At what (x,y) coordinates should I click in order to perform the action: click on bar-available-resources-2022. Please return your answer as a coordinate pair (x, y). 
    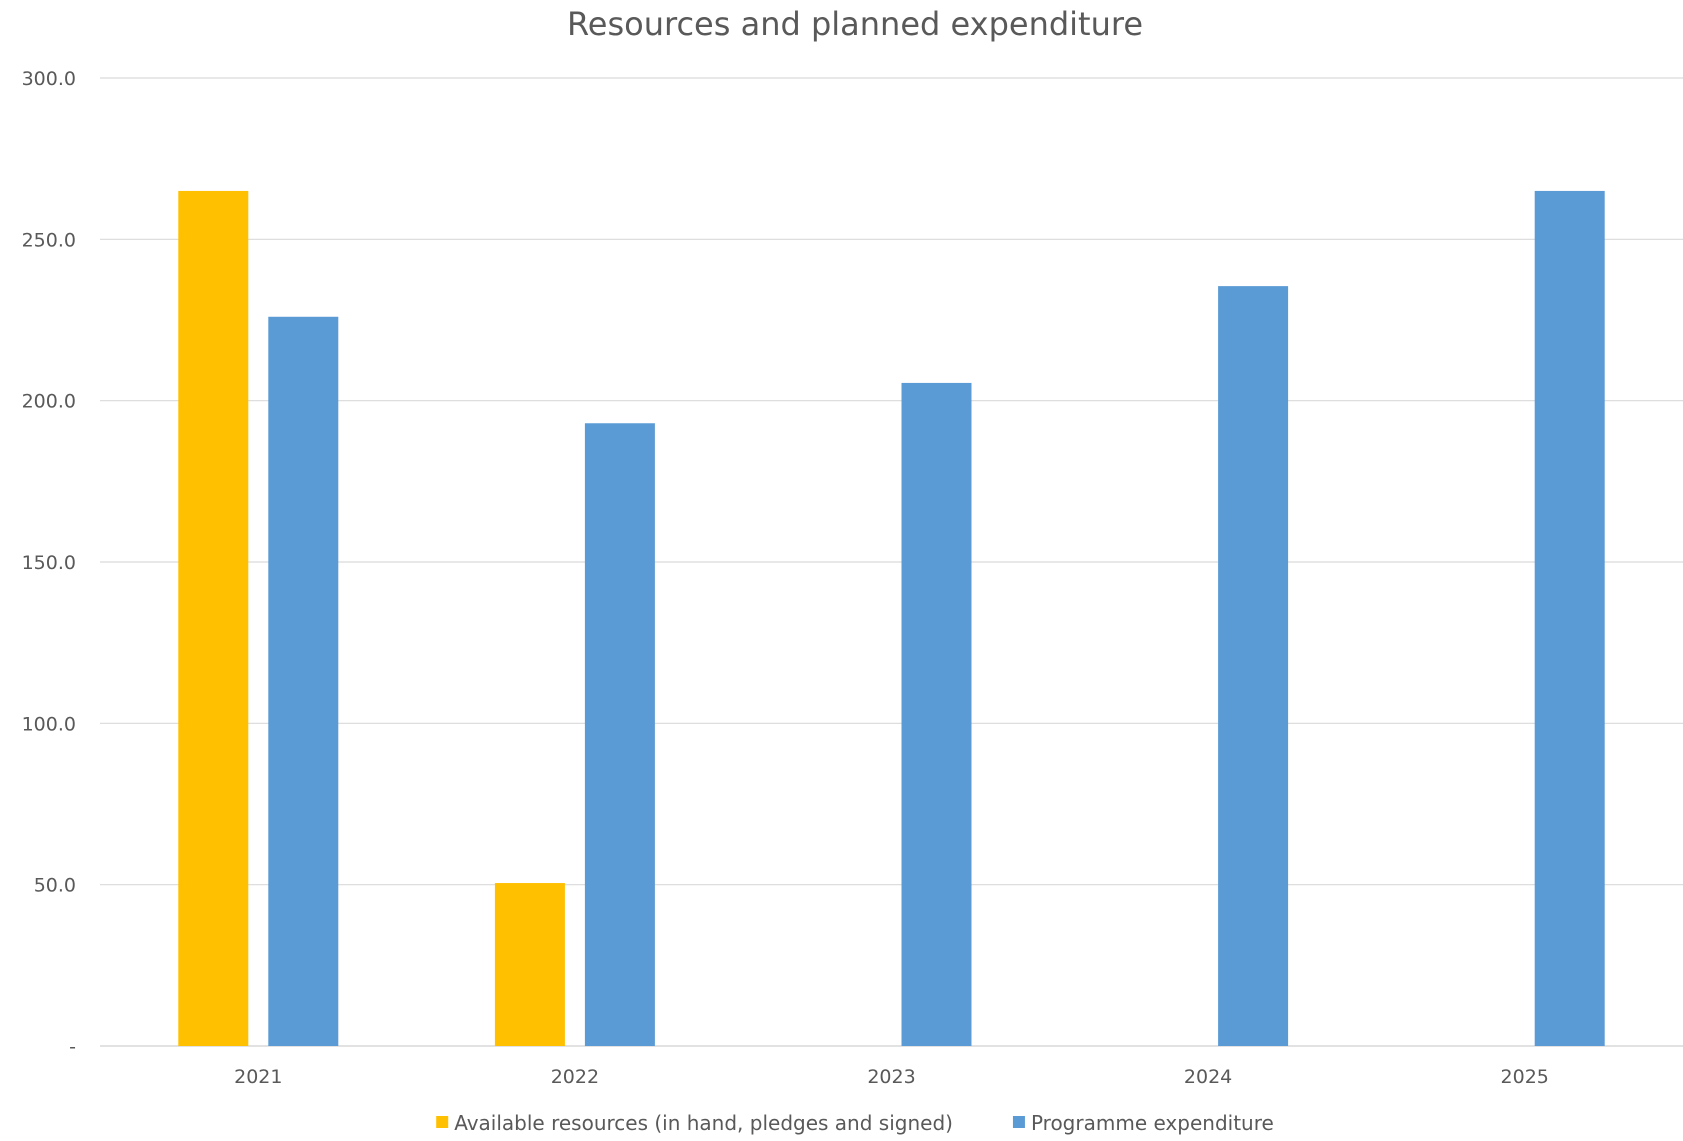
    Looking at the image, I should click on (529, 964).